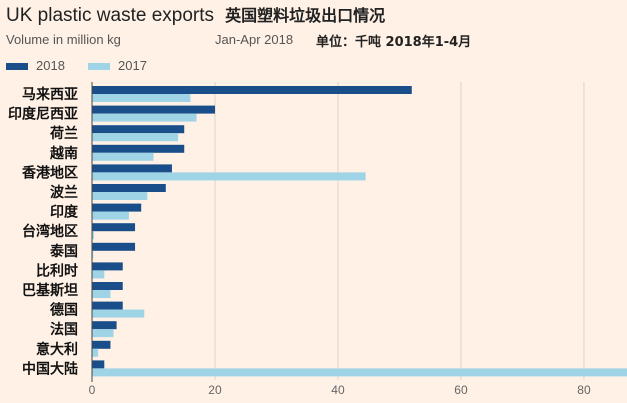 The image size is (627, 403). I want to click on category-label-4: 香港地区, so click(49, 172).